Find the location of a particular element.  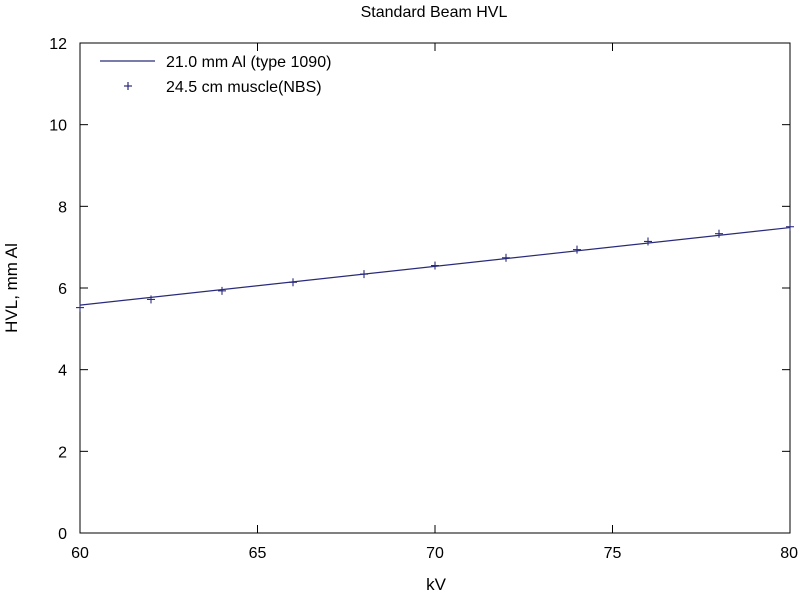

x-tick-label: 70 is located at coordinates (435, 553).